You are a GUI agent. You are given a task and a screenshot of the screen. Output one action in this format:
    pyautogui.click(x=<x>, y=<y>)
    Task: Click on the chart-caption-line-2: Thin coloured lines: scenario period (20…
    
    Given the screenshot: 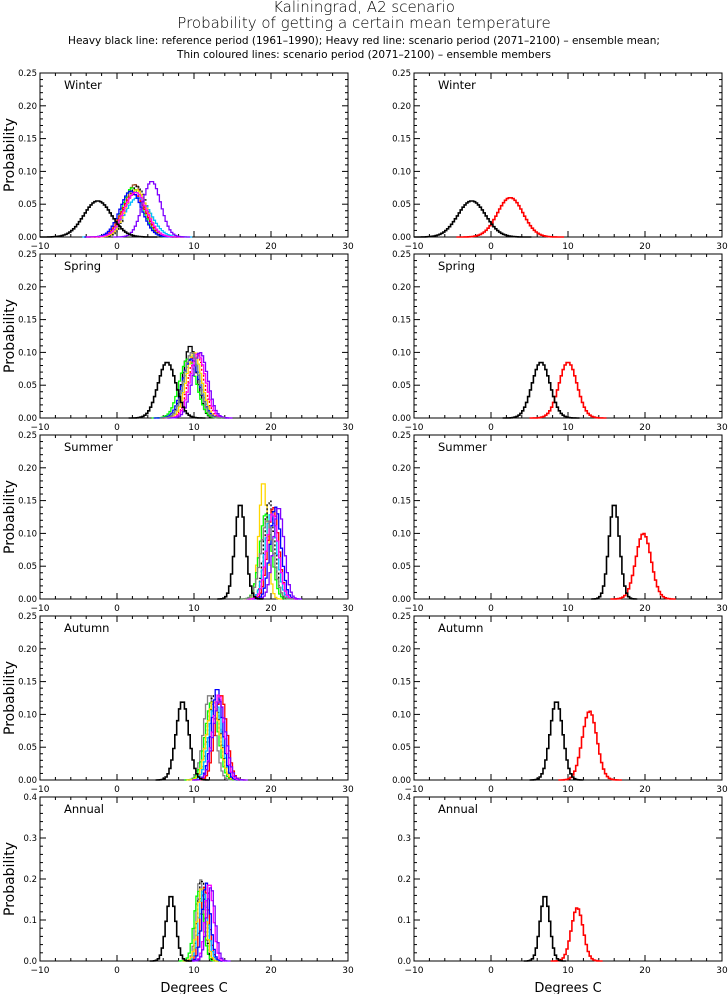 What is the action you would take?
    pyautogui.click(x=364, y=55)
    